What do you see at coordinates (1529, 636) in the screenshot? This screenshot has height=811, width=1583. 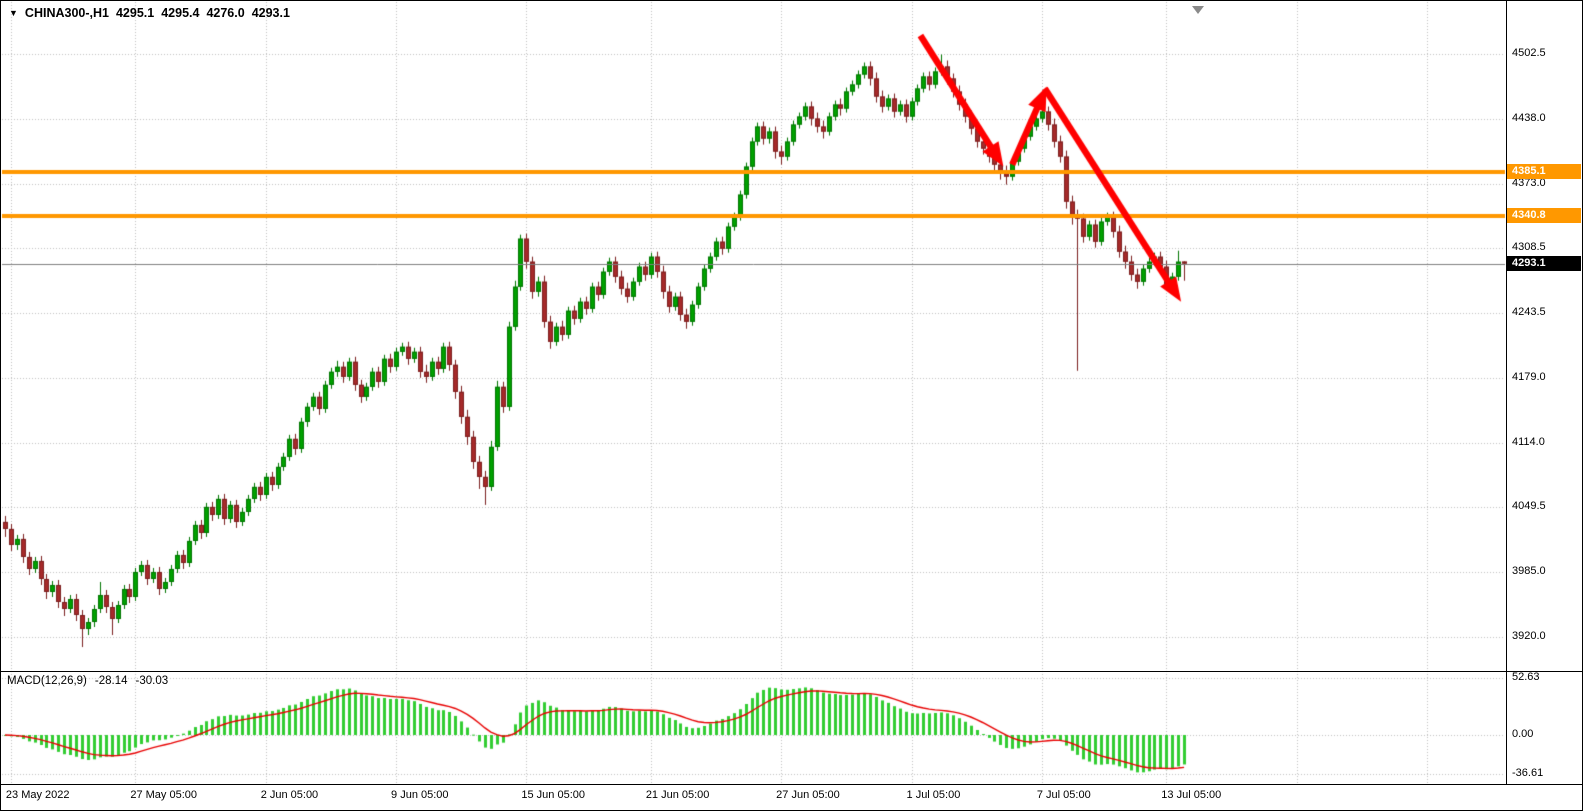 I see `price-axis-tick-label: 3920.0` at bounding box center [1529, 636].